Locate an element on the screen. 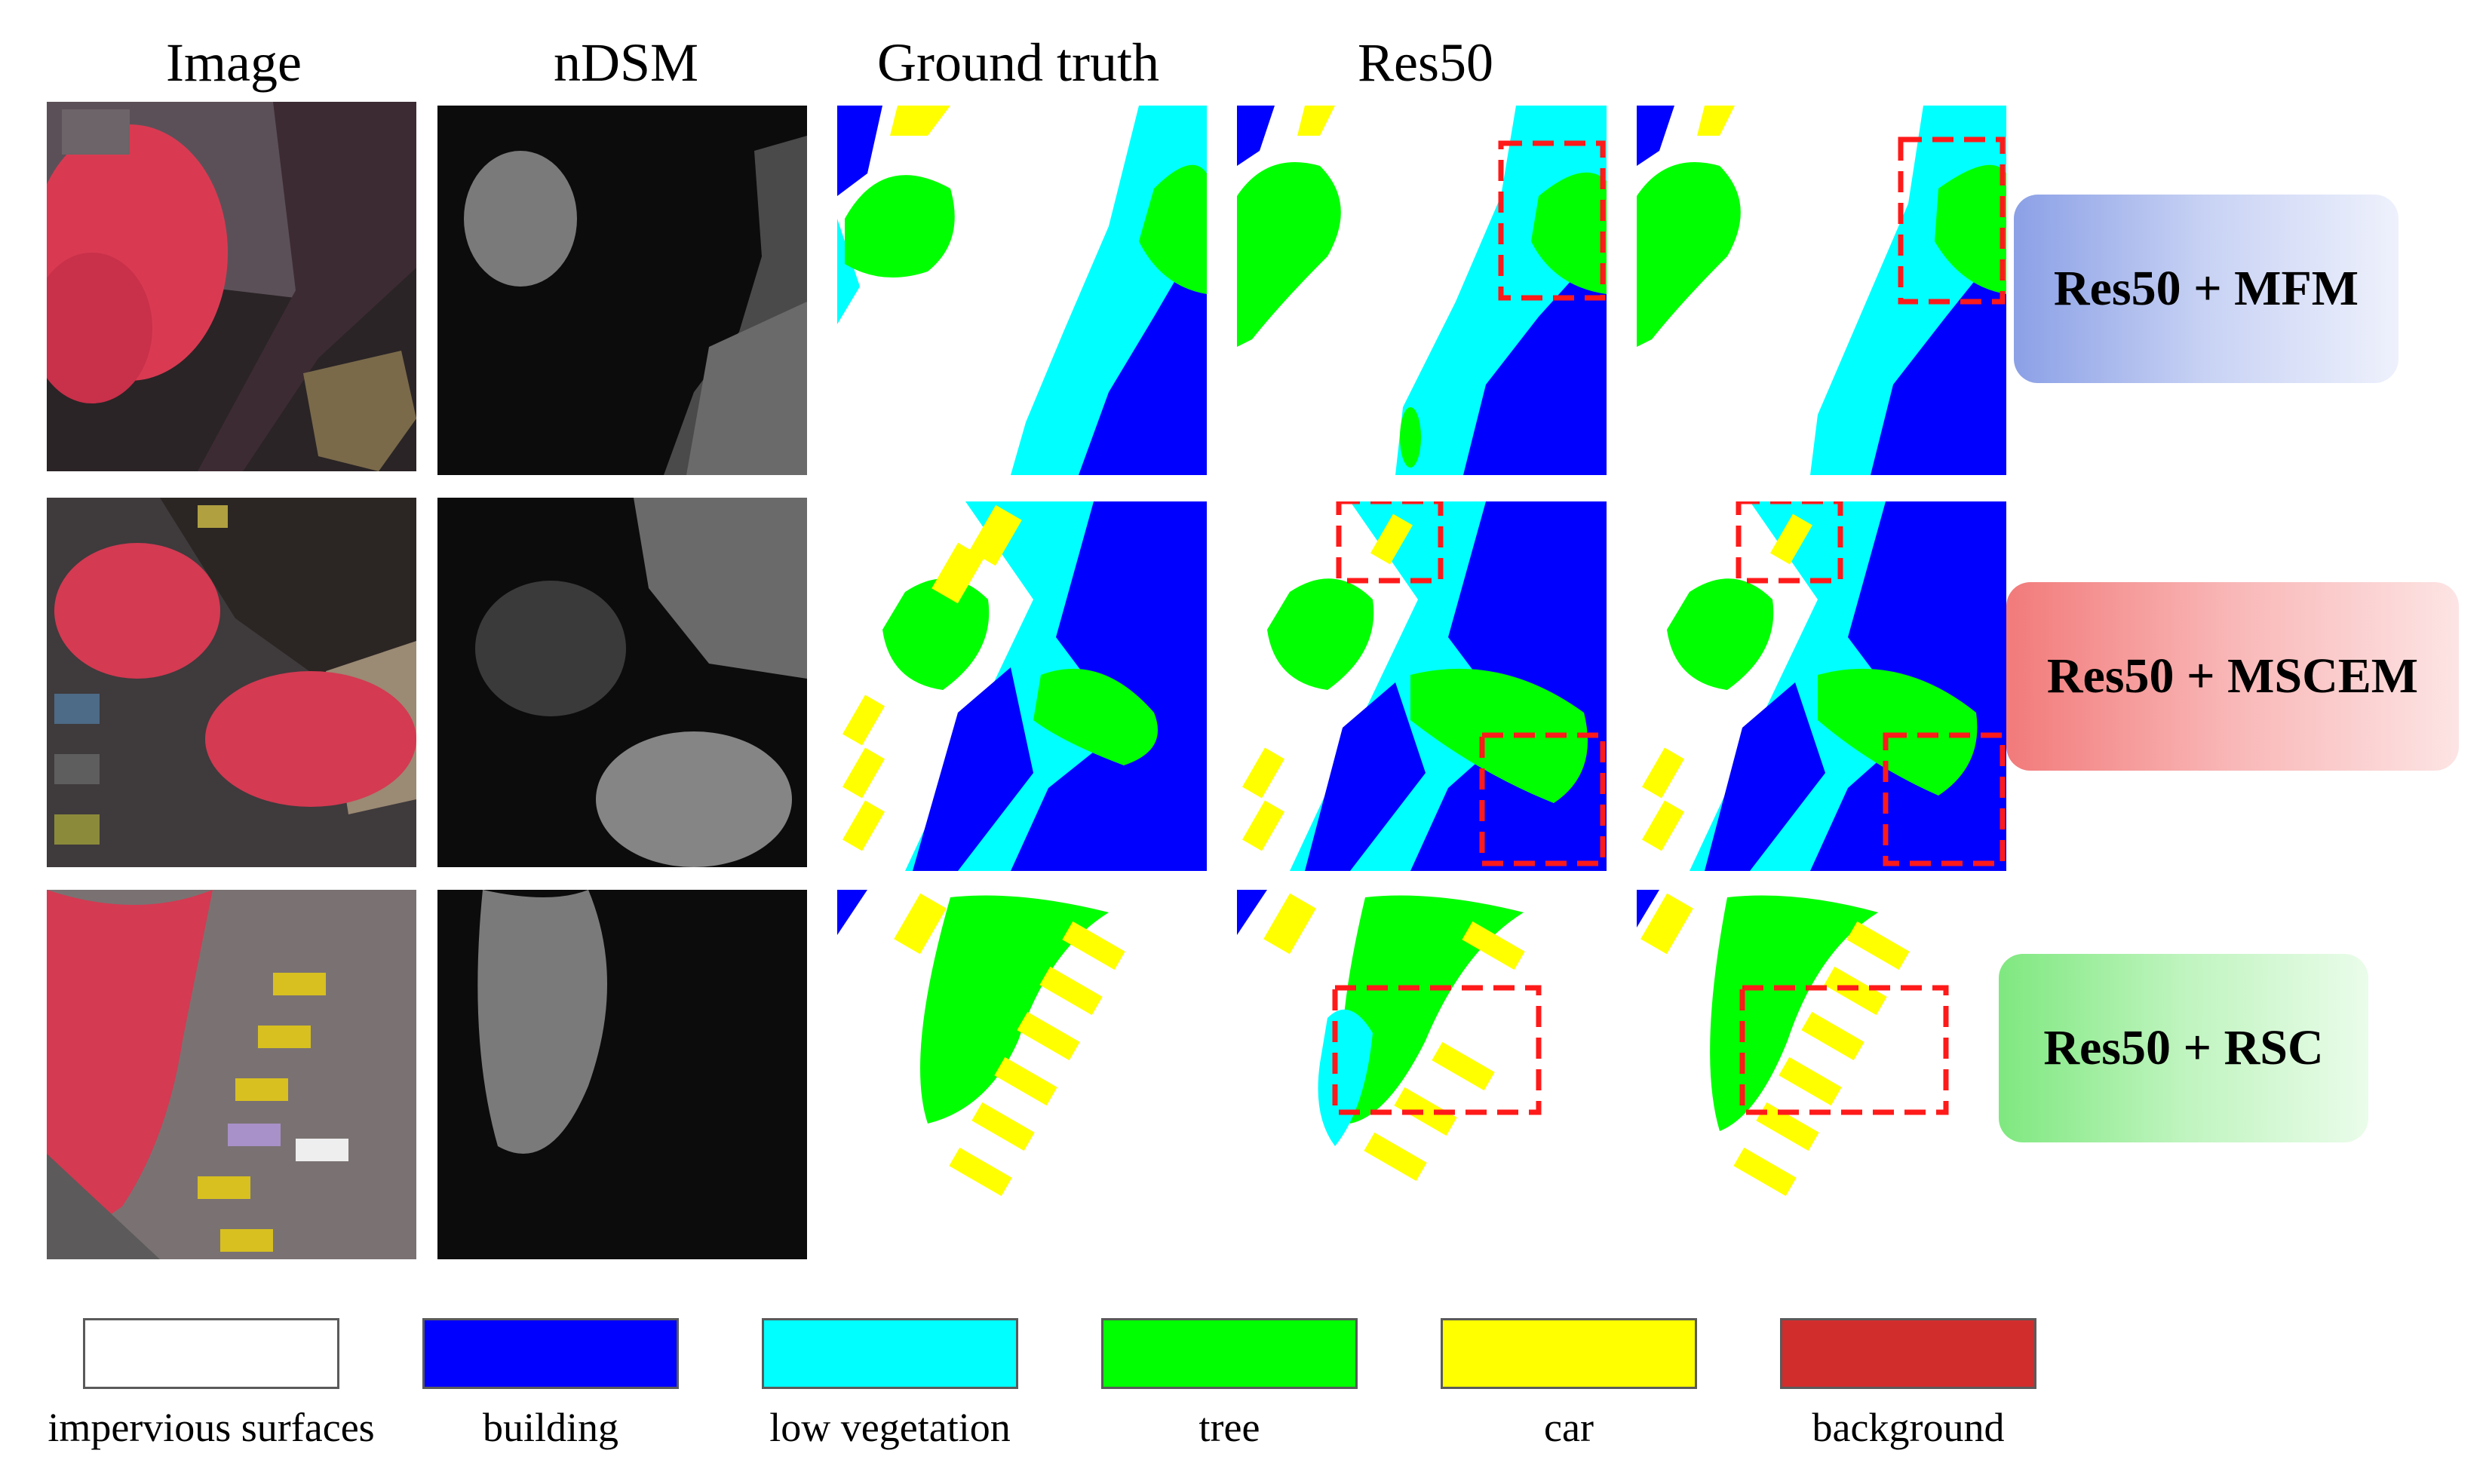 This screenshot has height=1484, width=2486. legend-swatch-tree is located at coordinates (1229, 1353).